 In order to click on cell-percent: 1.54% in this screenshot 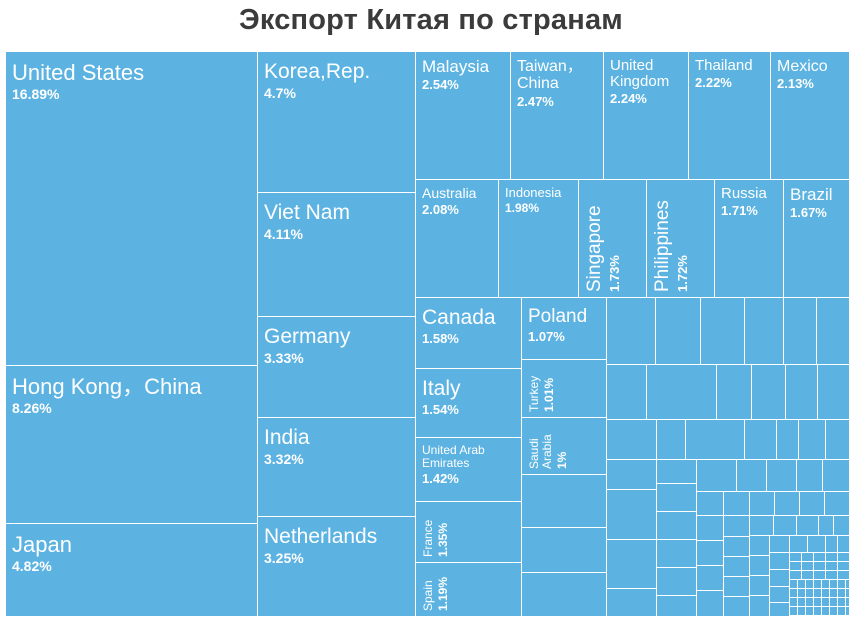, I will do `click(440, 409)`.